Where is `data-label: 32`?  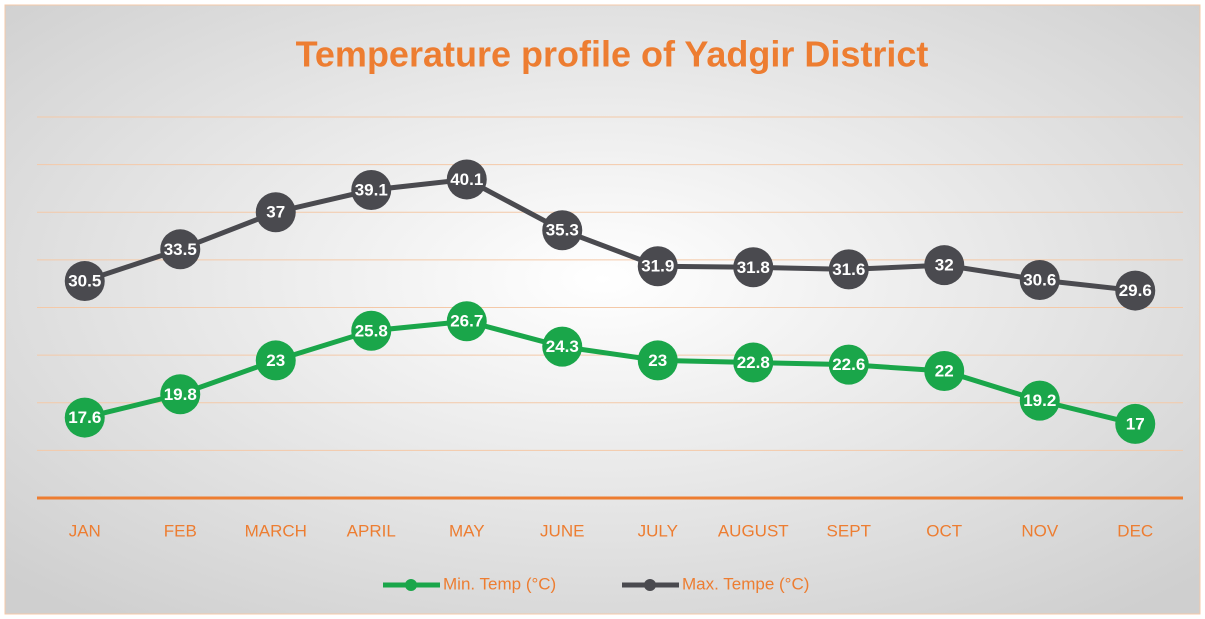
data-label: 32 is located at coordinates (944, 265).